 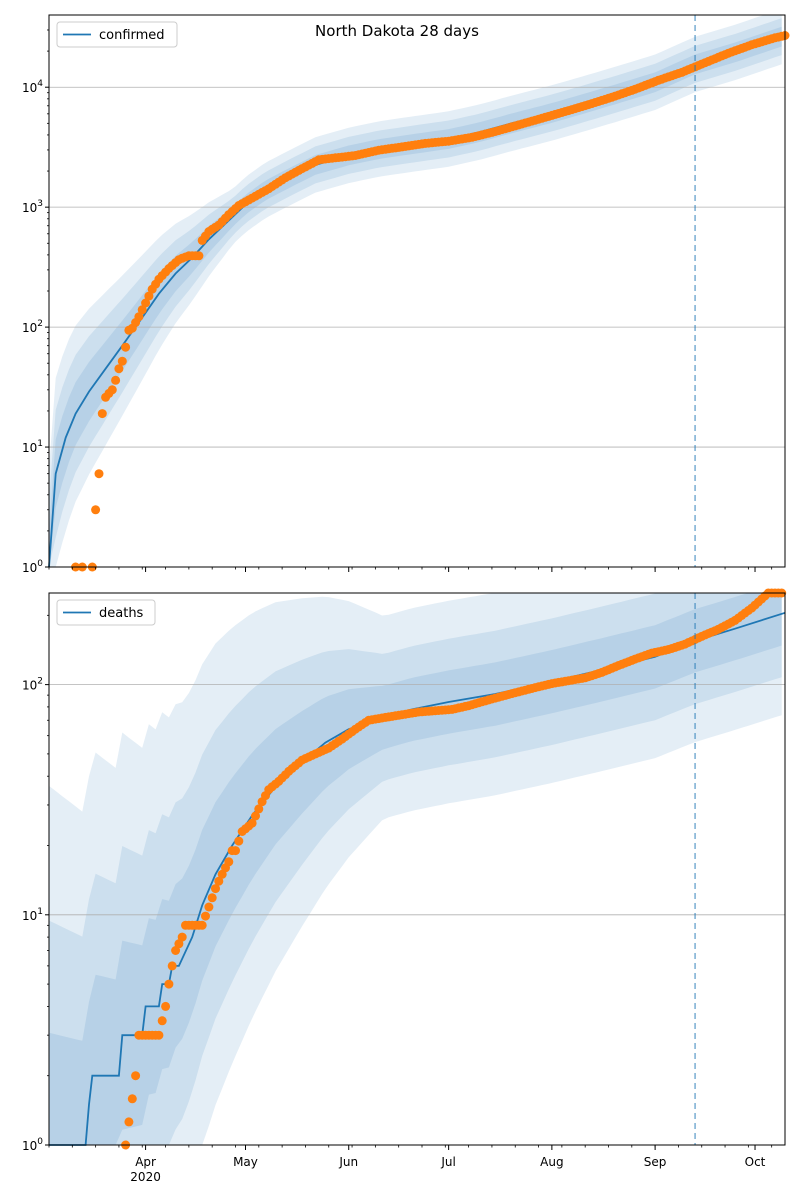 I want to click on x-tick-label: Oct, so click(x=755, y=1162).